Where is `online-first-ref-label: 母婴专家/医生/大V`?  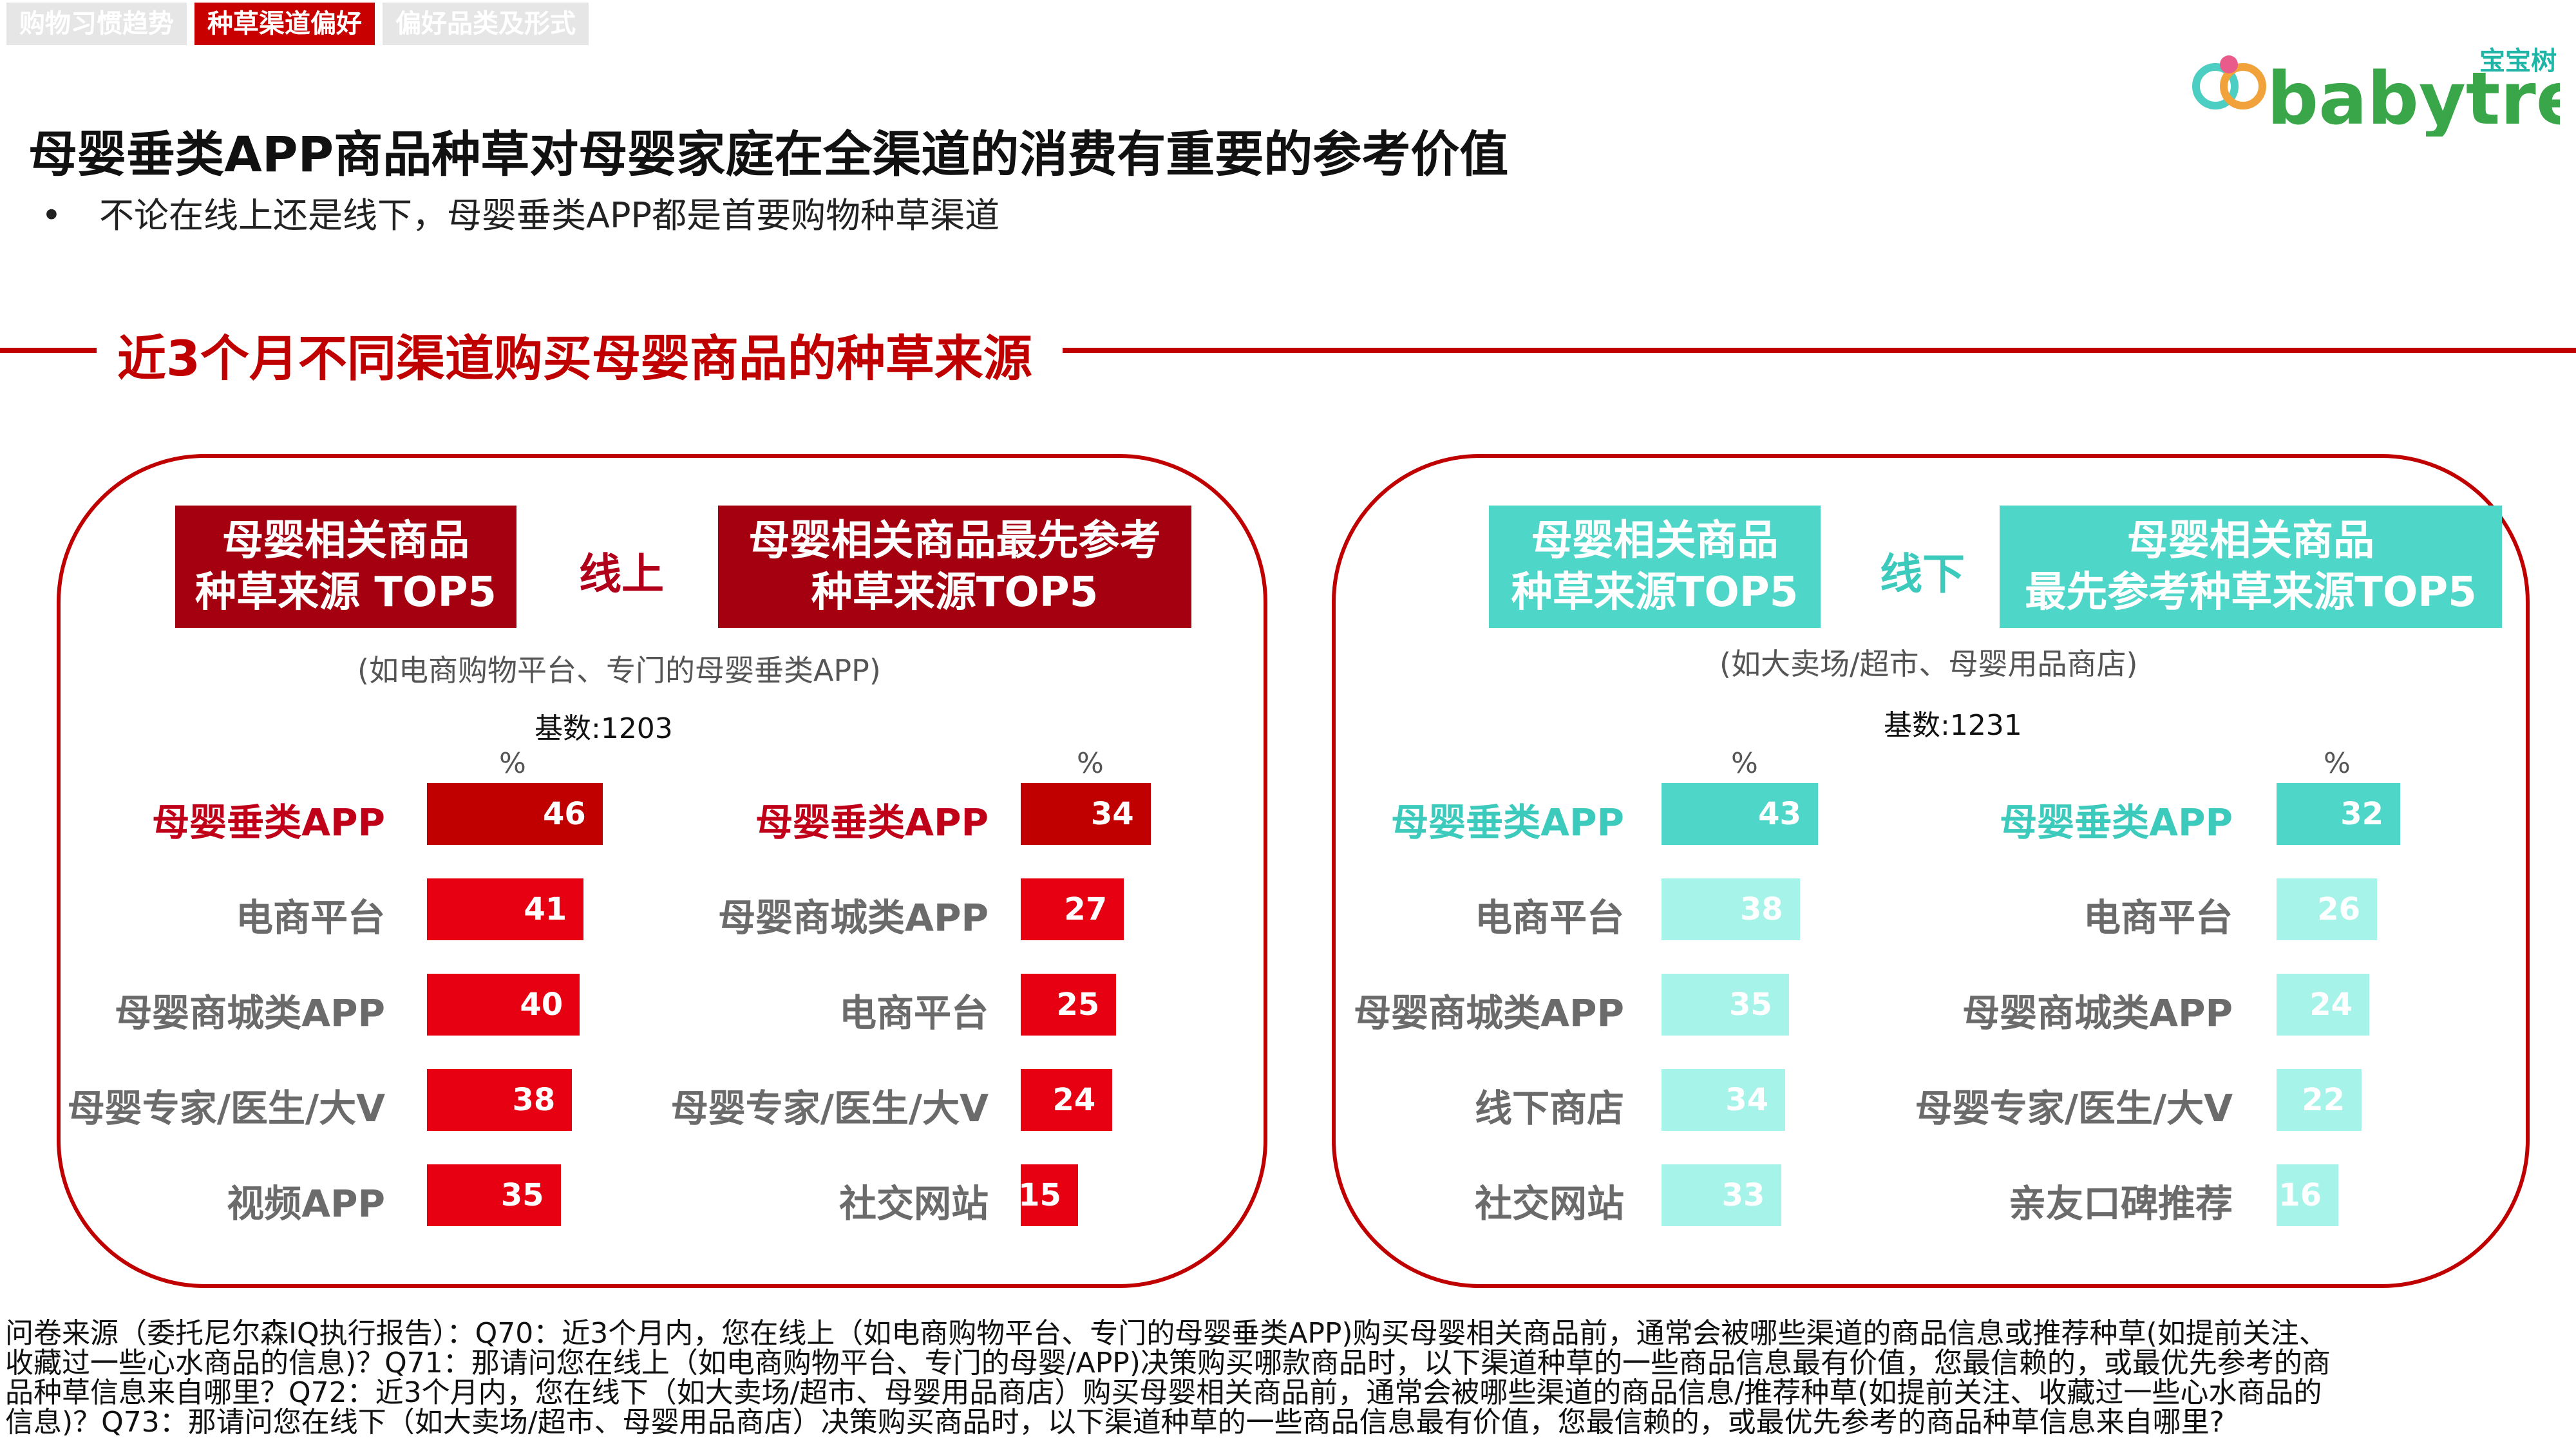 online-first-ref-label: 母婴专家/医生/大V is located at coordinates (829, 1108).